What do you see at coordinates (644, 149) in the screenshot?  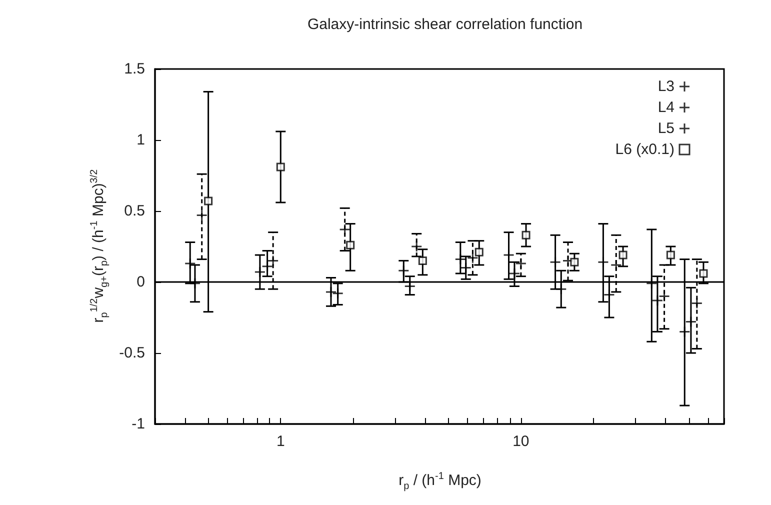 I see `legend-label: L6 (x0.1)` at bounding box center [644, 149].